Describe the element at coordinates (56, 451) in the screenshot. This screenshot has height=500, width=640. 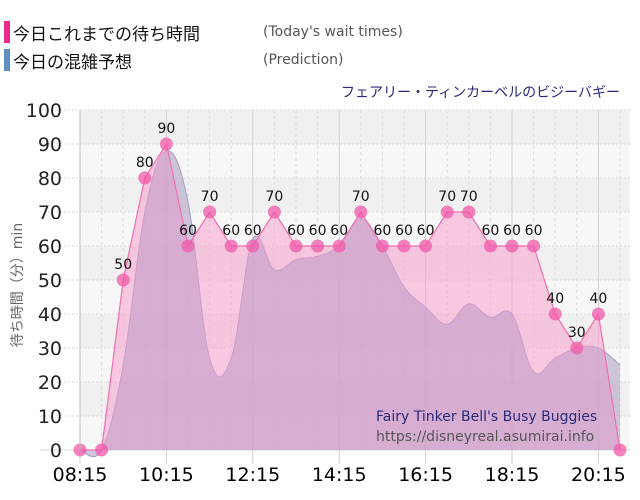
I see `y-tick-label: 0` at that location.